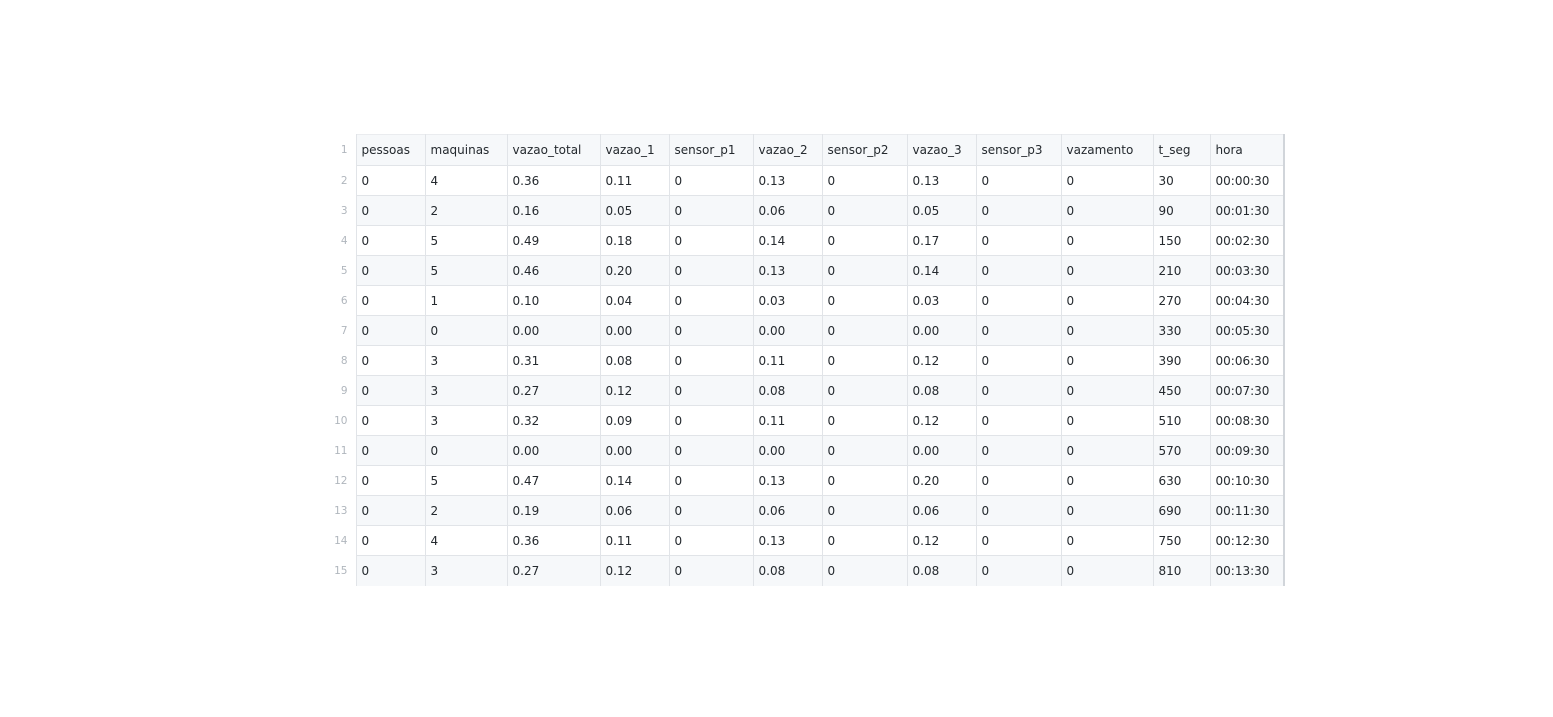  Describe the element at coordinates (553, 540) in the screenshot. I see `table-cell: 0.36` at that location.